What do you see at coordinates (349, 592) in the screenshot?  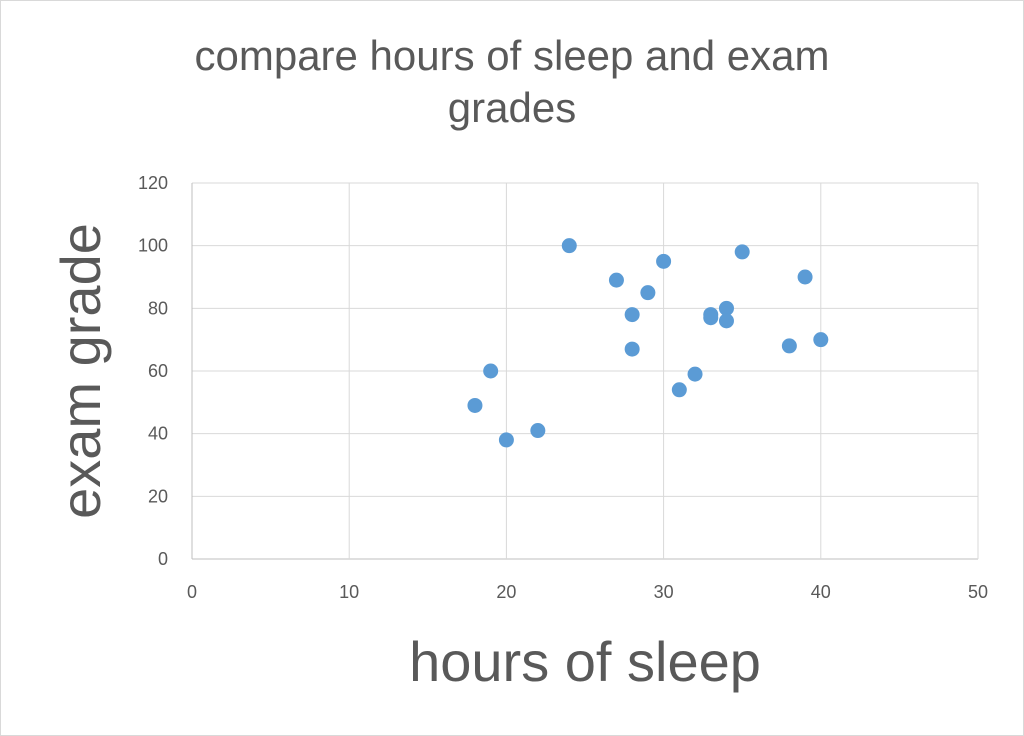 I see `x-tick-label: 10` at bounding box center [349, 592].